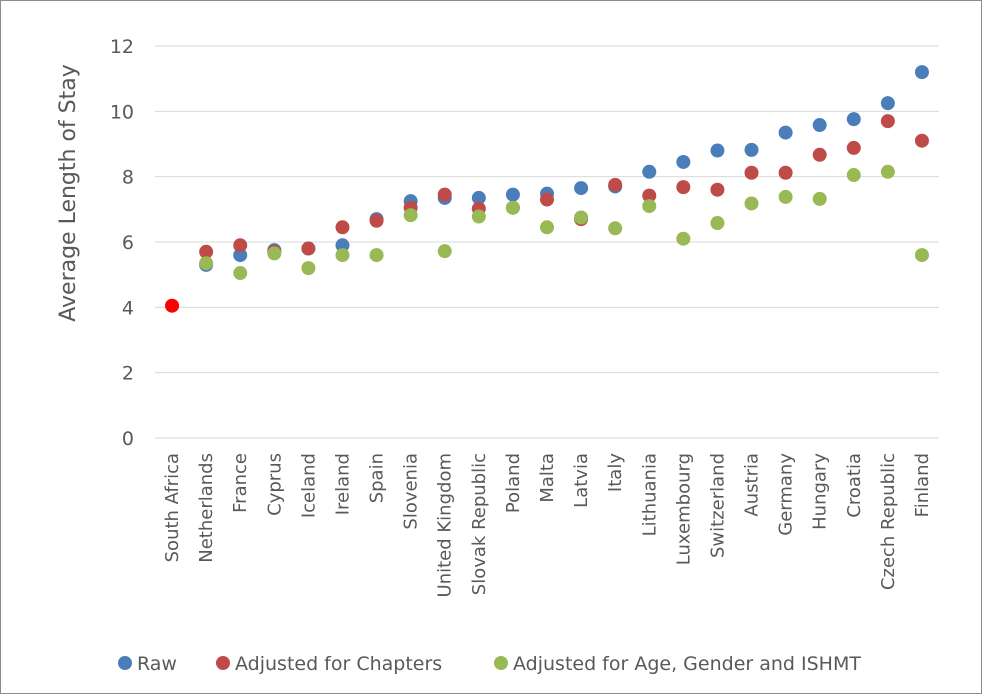 This screenshot has width=982, height=694. What do you see at coordinates (581, 480) in the screenshot?
I see `x-category-label: Latvia` at bounding box center [581, 480].